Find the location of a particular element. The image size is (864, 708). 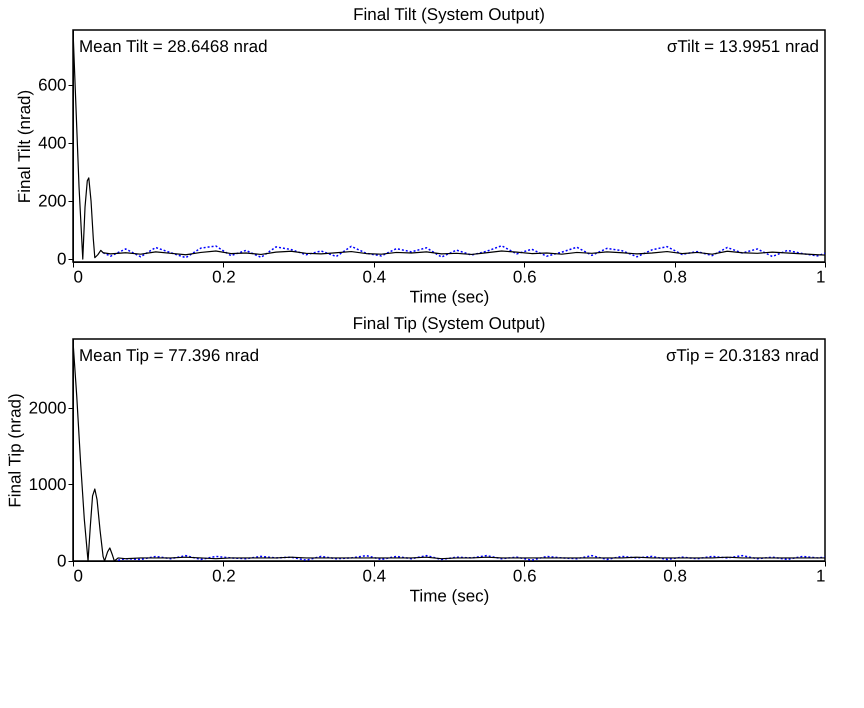

chart-title: Final Tilt (System Output) is located at coordinates (449, 14).